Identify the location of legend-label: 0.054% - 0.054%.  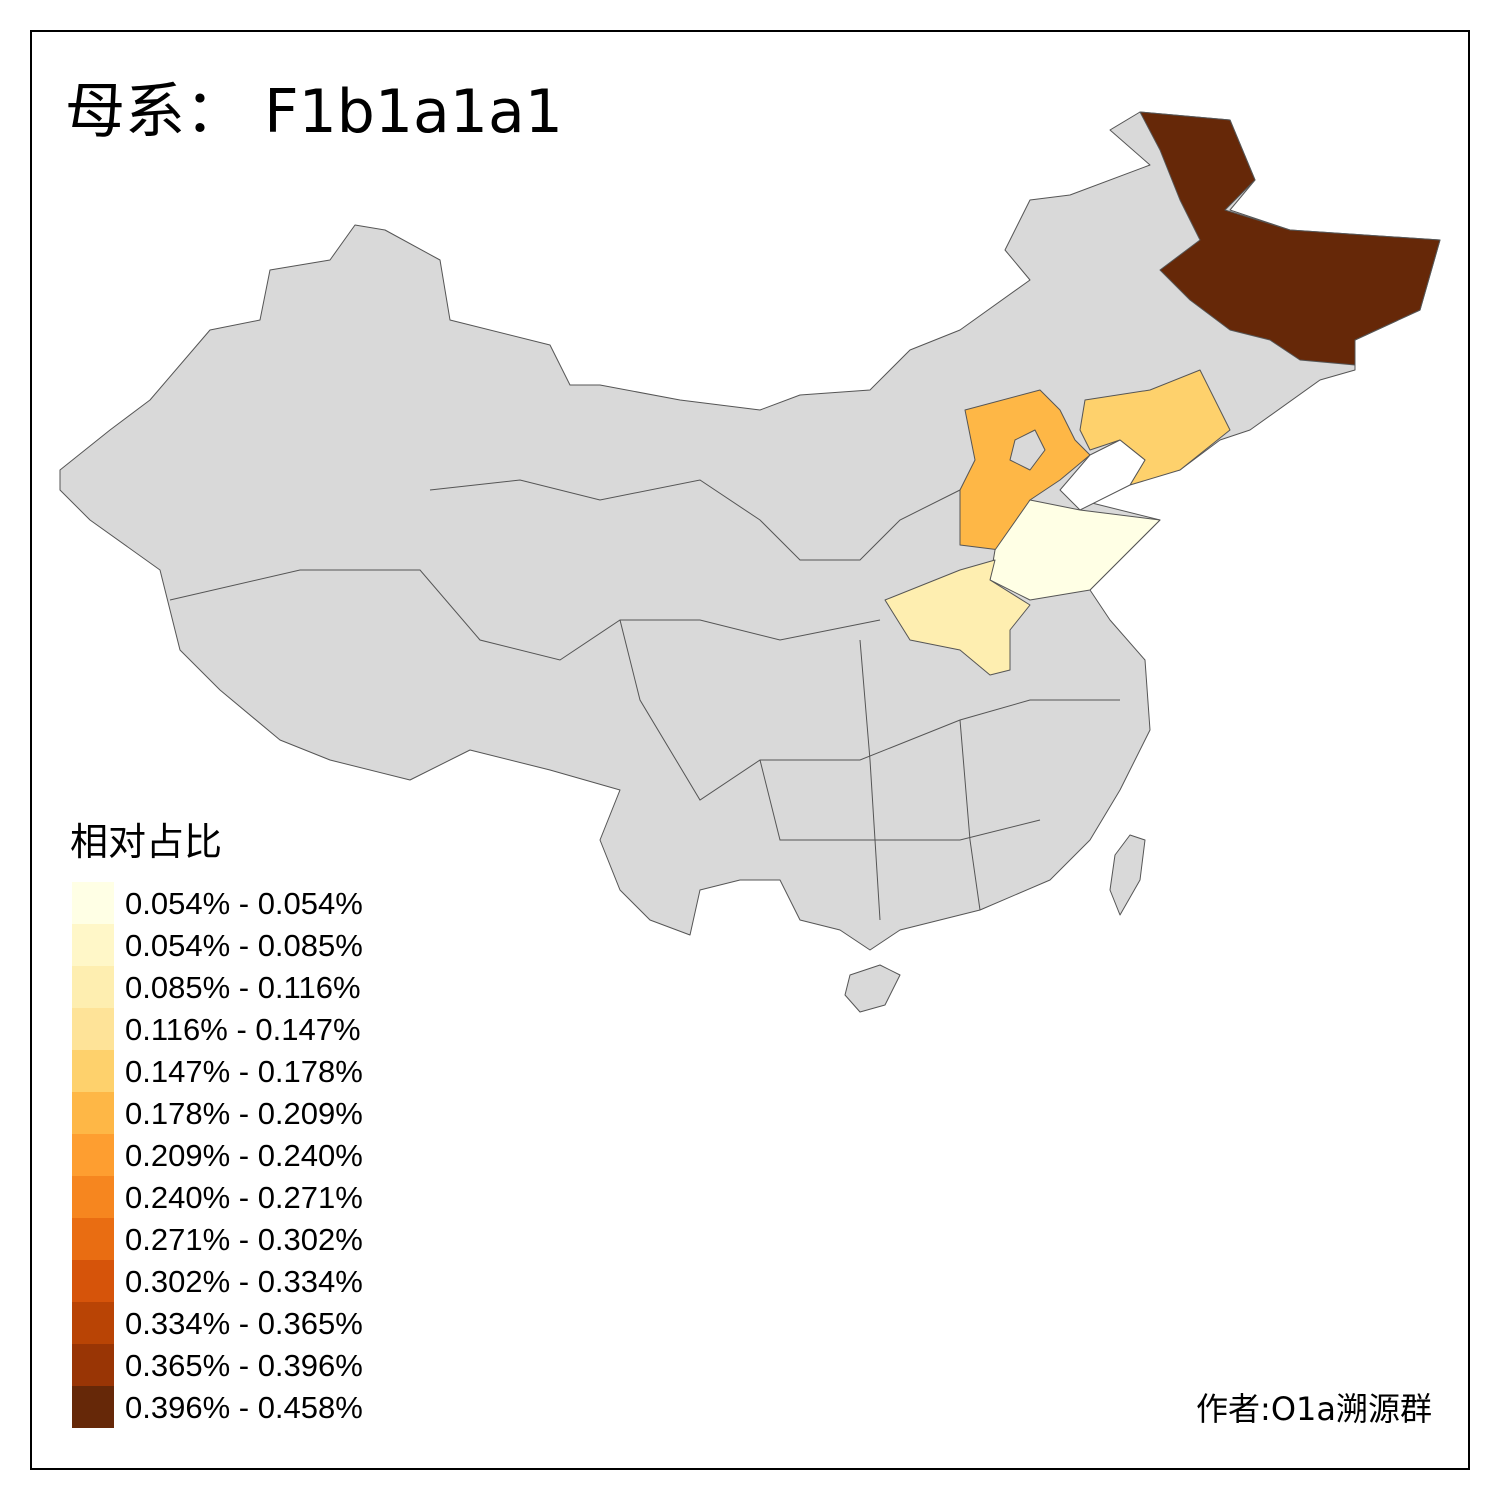
(244, 903).